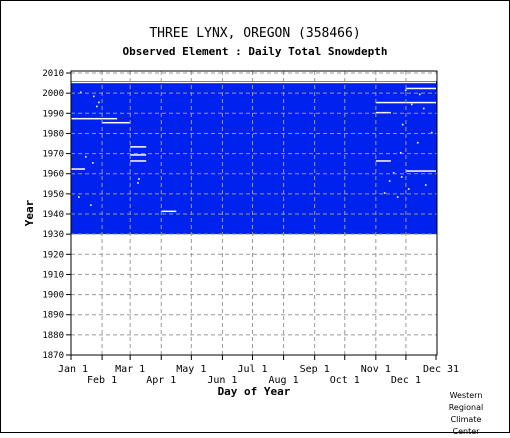 Image resolution: width=510 pixels, height=438 pixels. I want to click on credit-line: Center, so click(466, 431).